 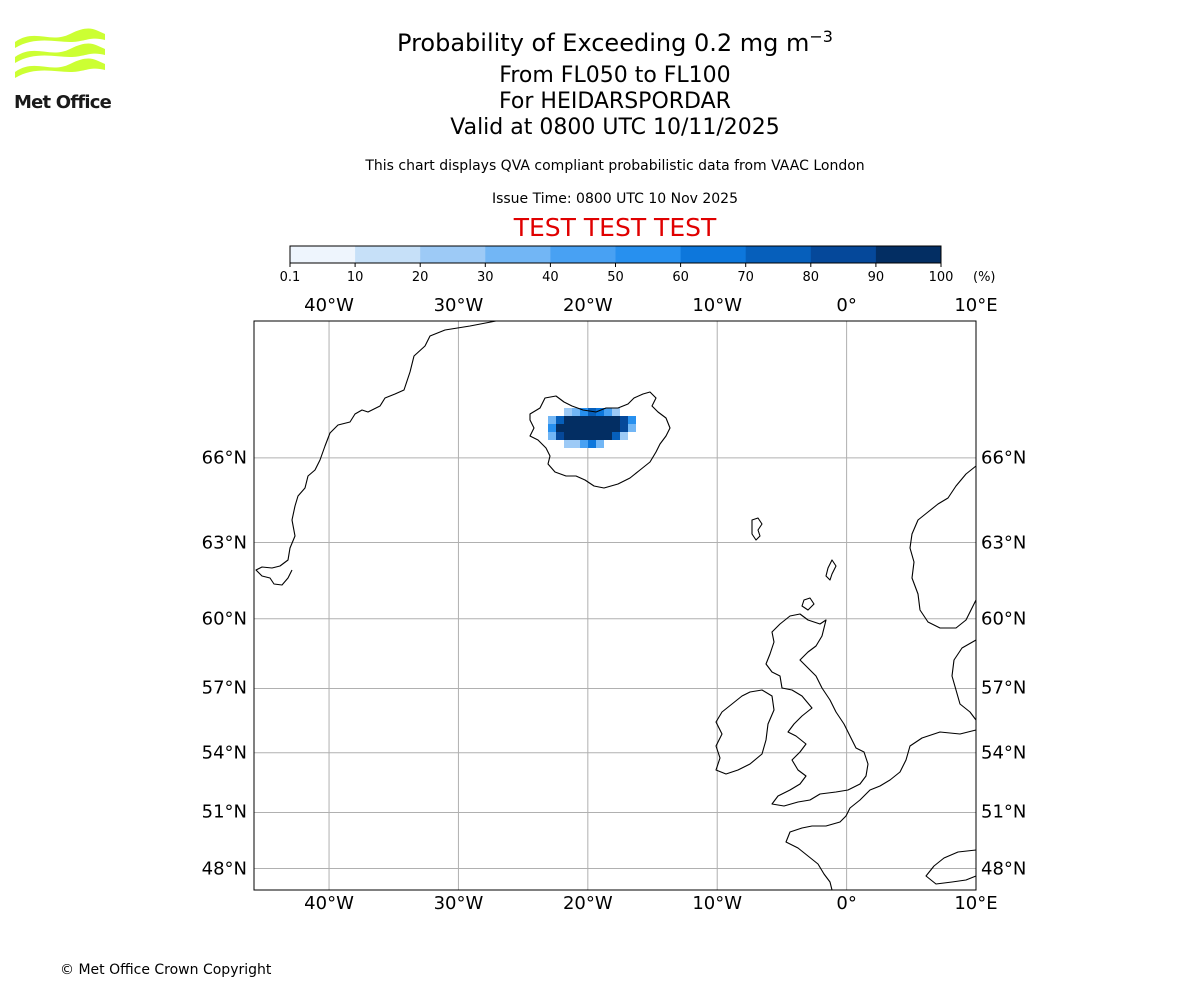 What do you see at coordinates (831, 570) in the screenshot?
I see `coastline-shetland` at bounding box center [831, 570].